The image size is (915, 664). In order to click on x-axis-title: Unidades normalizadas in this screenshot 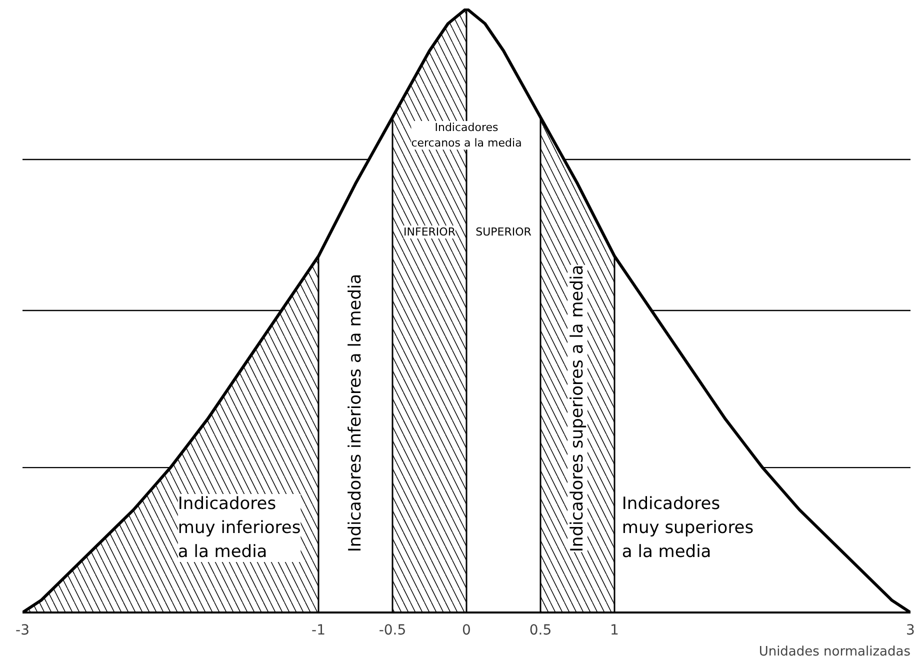, I will do `click(834, 652)`.